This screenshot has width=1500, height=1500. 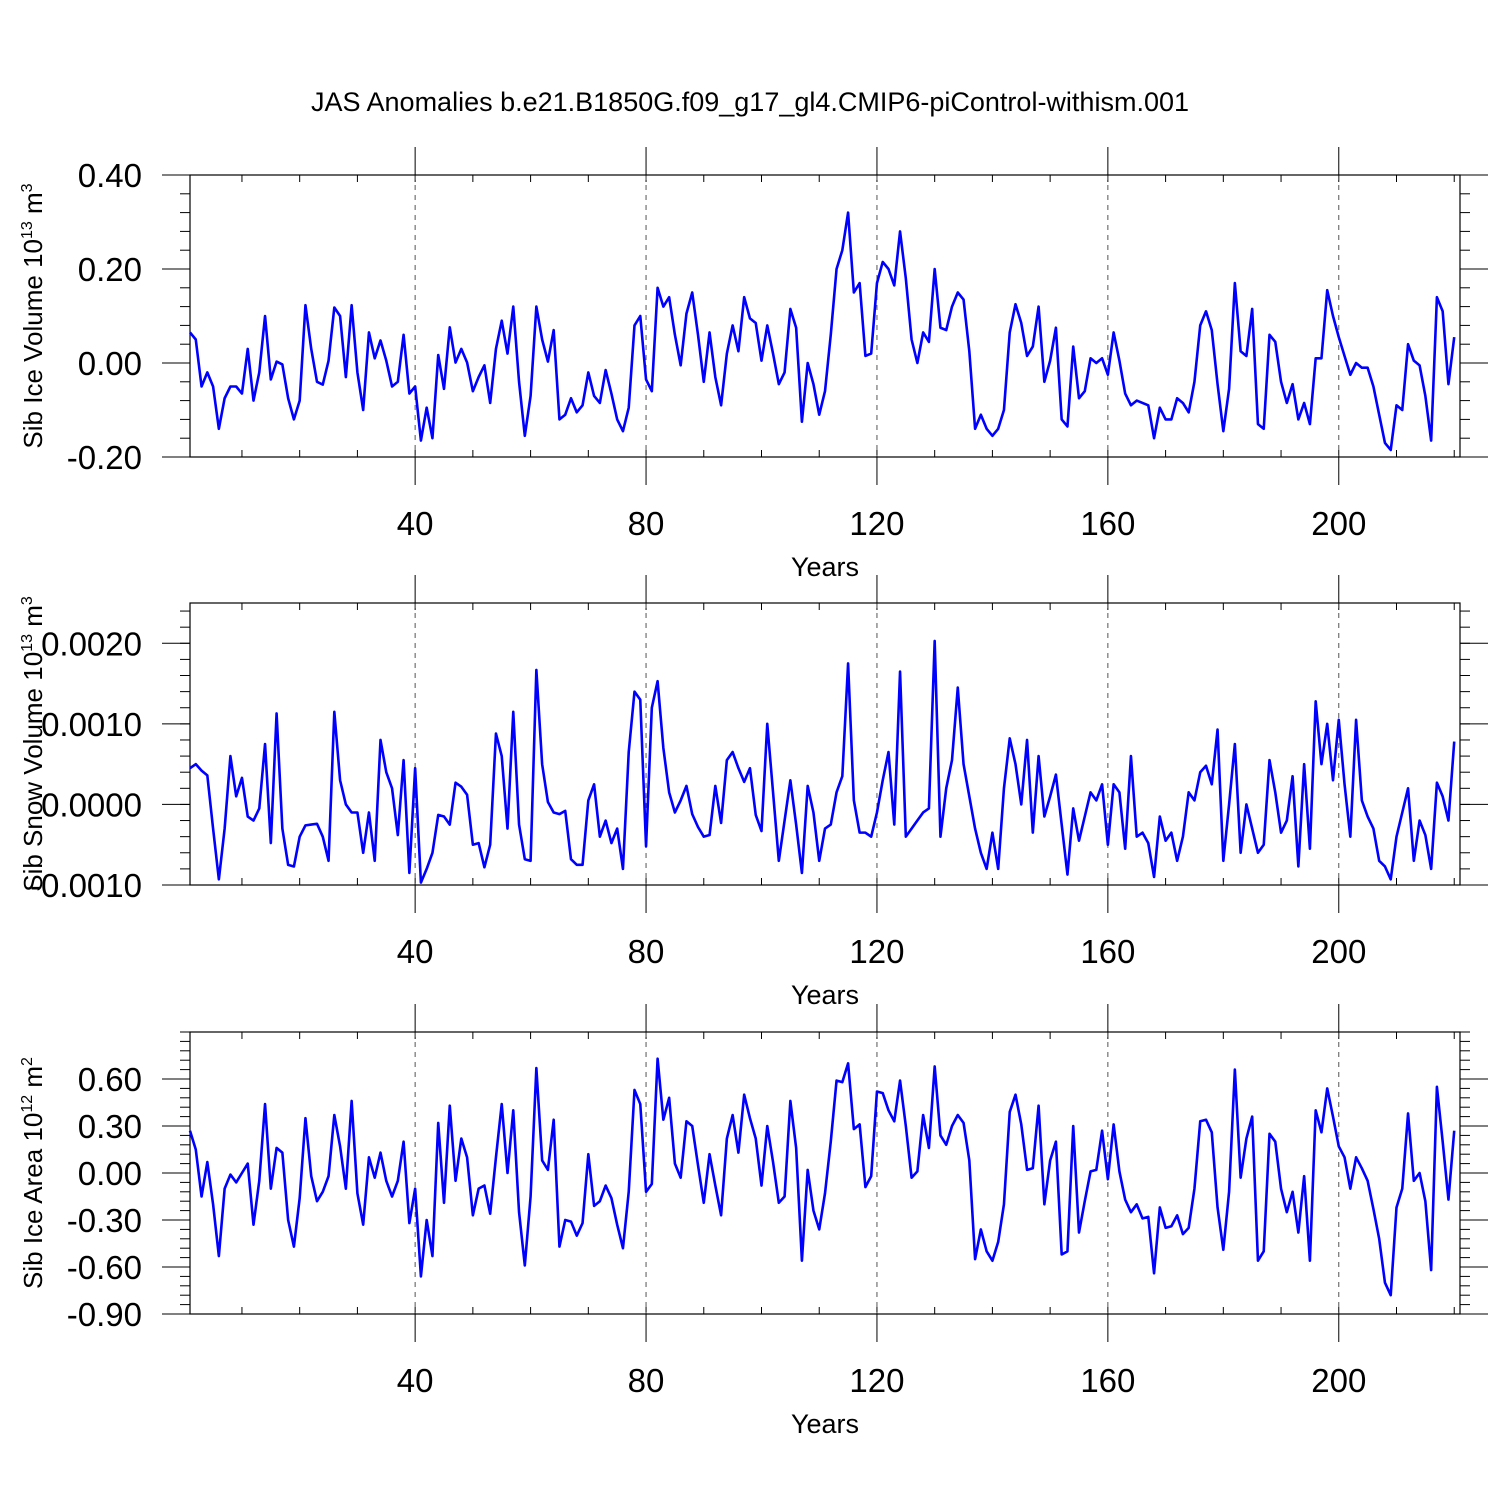 What do you see at coordinates (104, 1220) in the screenshot?
I see `y-tick-label: -0.30` at bounding box center [104, 1220].